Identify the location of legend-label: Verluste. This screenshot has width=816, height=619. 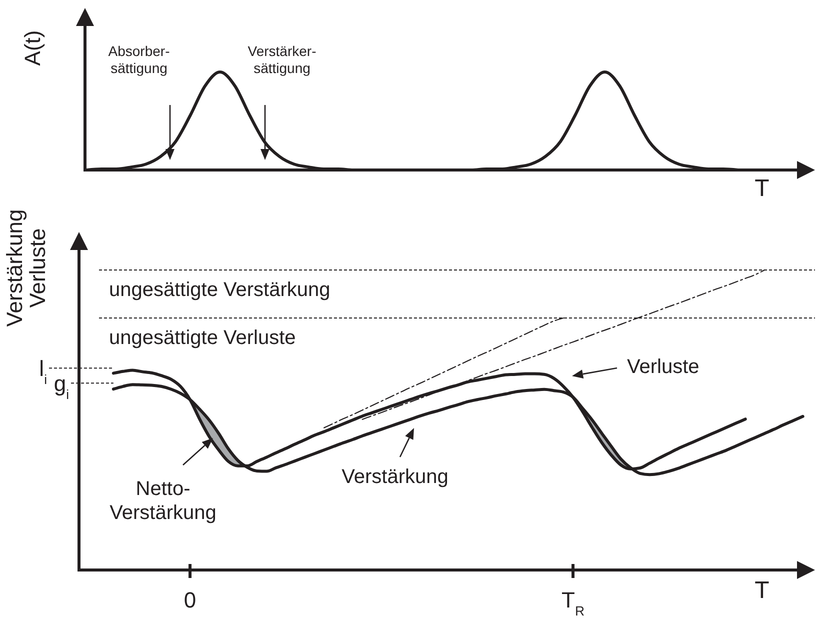
(663, 367).